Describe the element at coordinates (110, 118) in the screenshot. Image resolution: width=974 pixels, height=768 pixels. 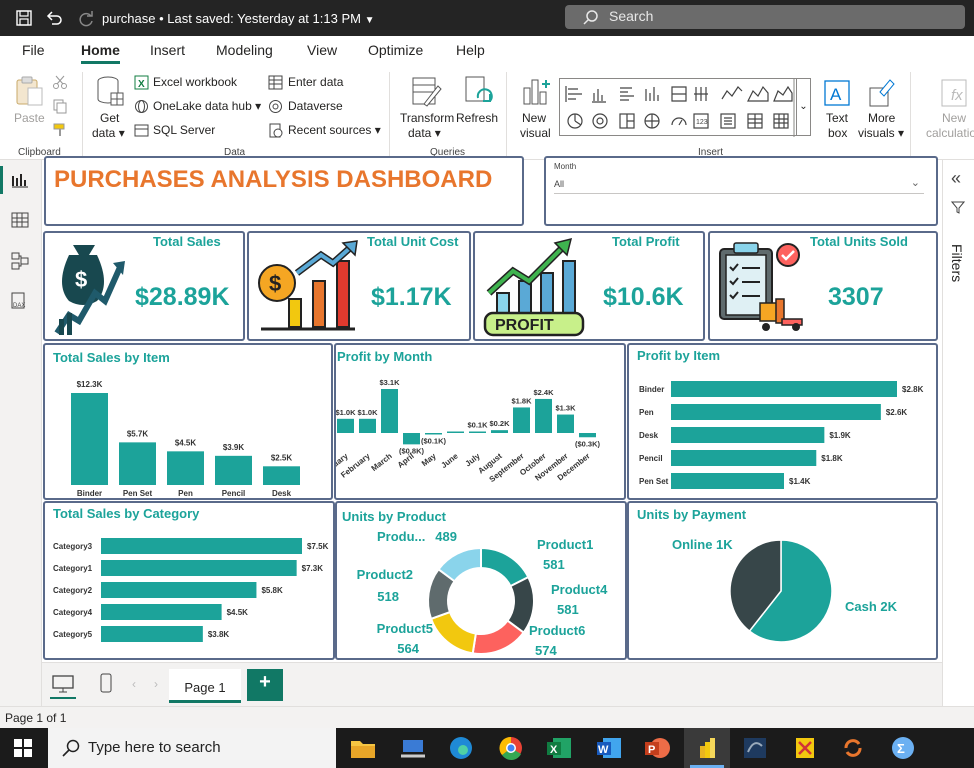
I see `get-data-label-1: Get` at that location.